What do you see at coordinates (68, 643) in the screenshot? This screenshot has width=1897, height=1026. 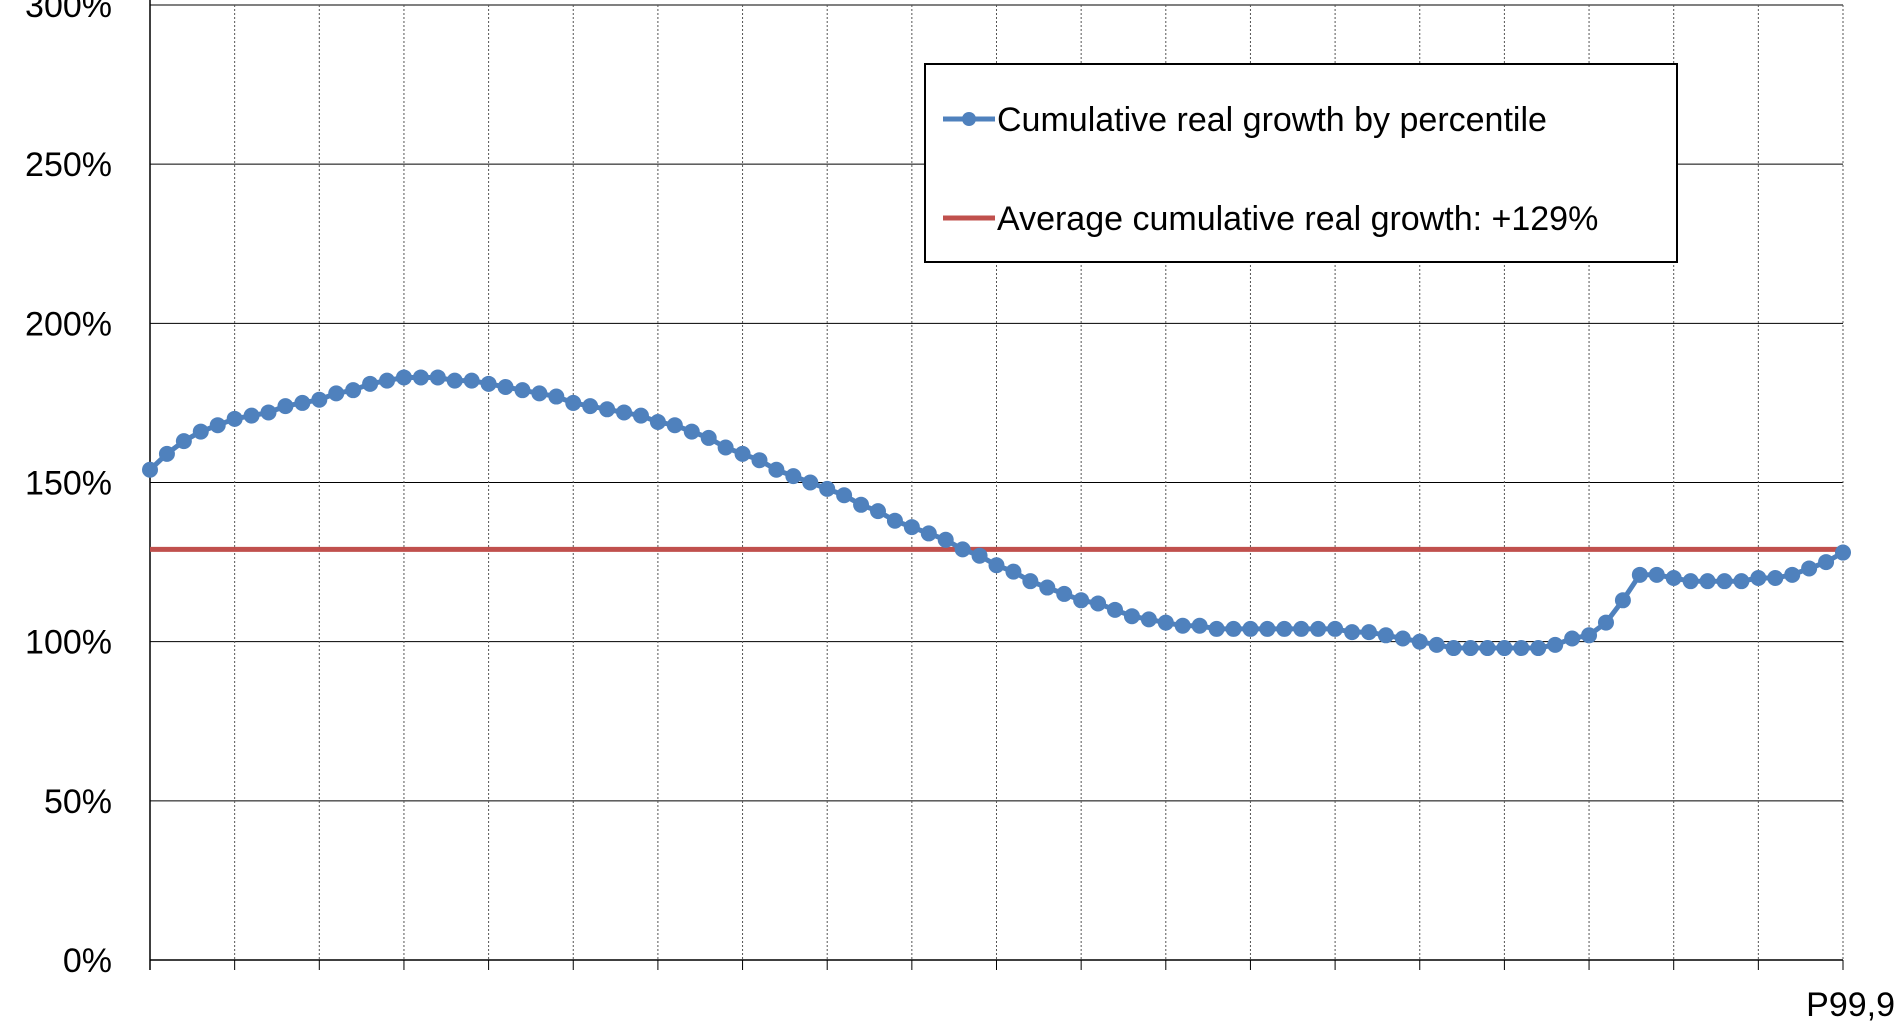 I see `y-tick-label: 100%` at bounding box center [68, 643].